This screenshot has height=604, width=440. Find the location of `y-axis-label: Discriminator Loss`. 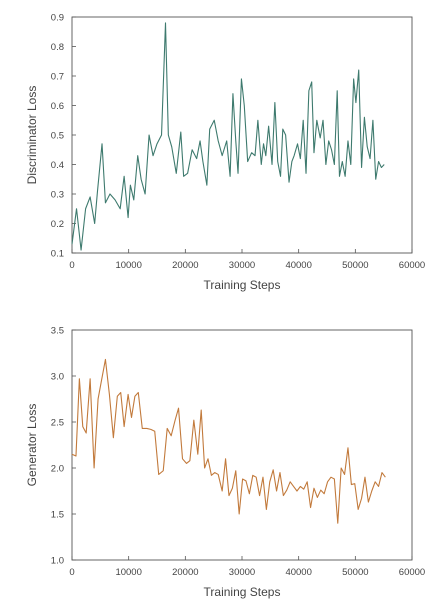

y-axis-label: Discriminator Loss is located at coordinates (32, 135).